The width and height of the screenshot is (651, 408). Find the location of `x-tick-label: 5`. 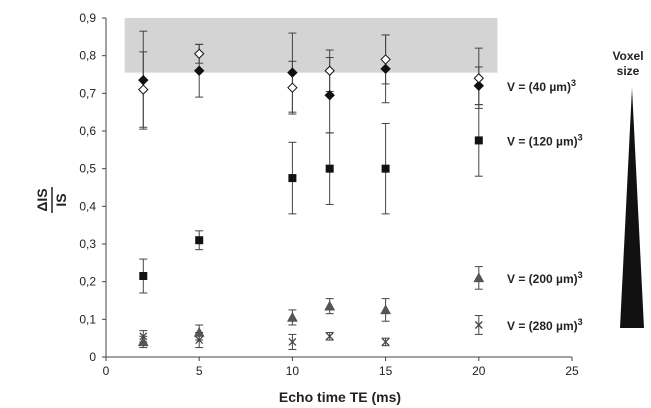

x-tick-label: 5 is located at coordinates (199, 371).